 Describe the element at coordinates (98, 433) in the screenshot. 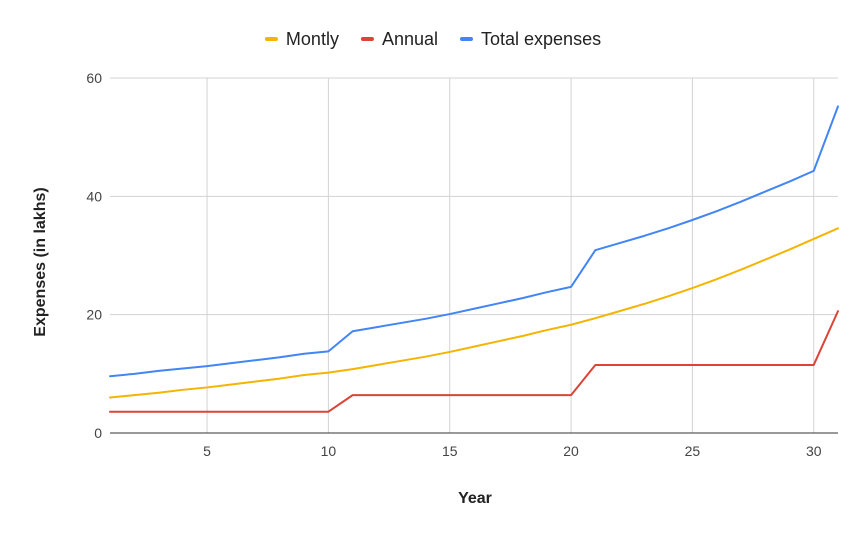

I see `y-tick-label: 0` at that location.